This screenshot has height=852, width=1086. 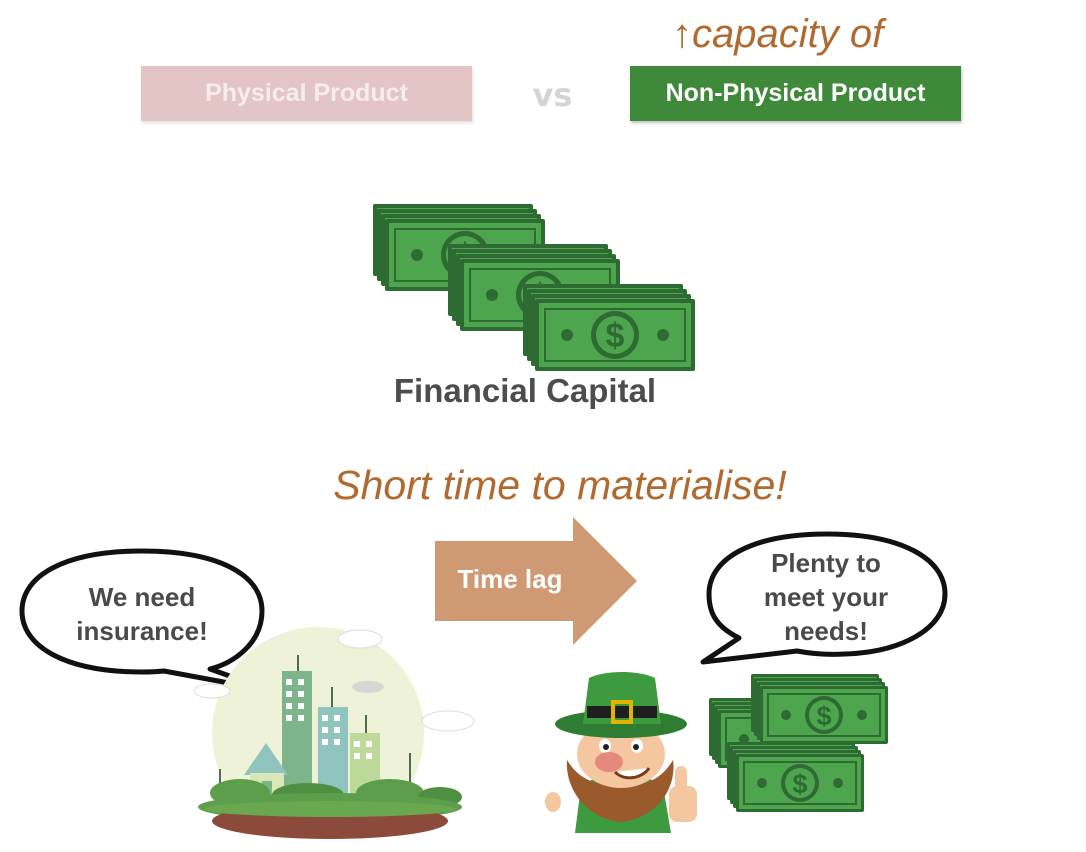 I want to click on right-bubble-line3: needs!, so click(x=826, y=631).